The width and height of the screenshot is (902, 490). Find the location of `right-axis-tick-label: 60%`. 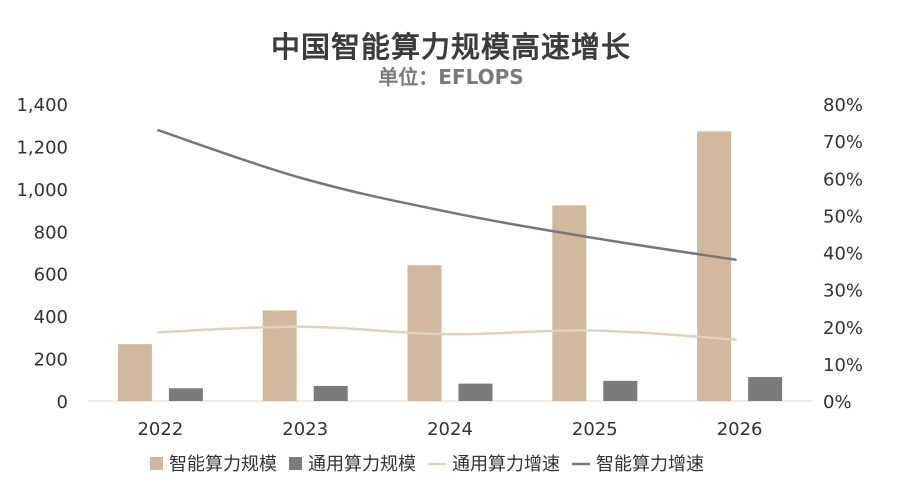

right-axis-tick-label: 60% is located at coordinates (843, 179).